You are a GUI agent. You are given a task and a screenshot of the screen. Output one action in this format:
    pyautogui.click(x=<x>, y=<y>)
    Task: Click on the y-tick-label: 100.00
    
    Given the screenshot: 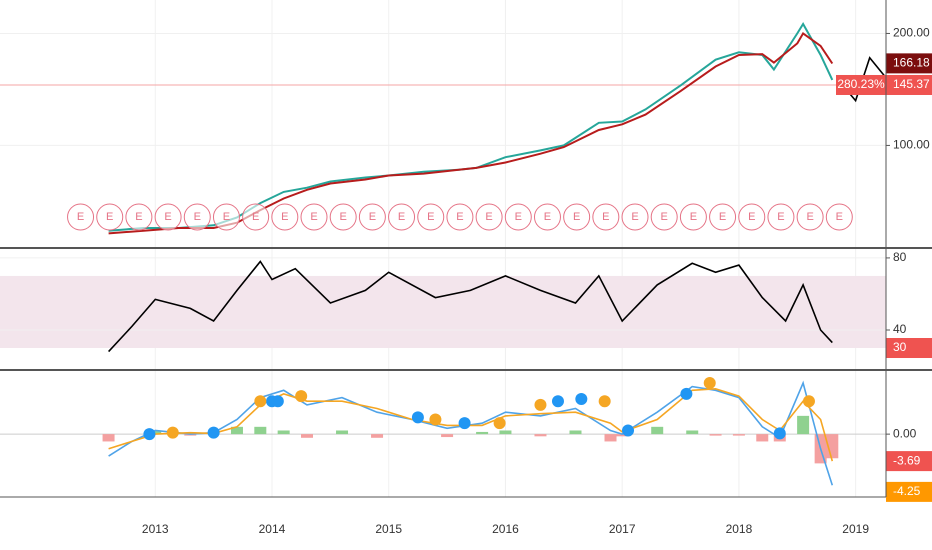 What is the action you would take?
    pyautogui.click(x=911, y=145)
    